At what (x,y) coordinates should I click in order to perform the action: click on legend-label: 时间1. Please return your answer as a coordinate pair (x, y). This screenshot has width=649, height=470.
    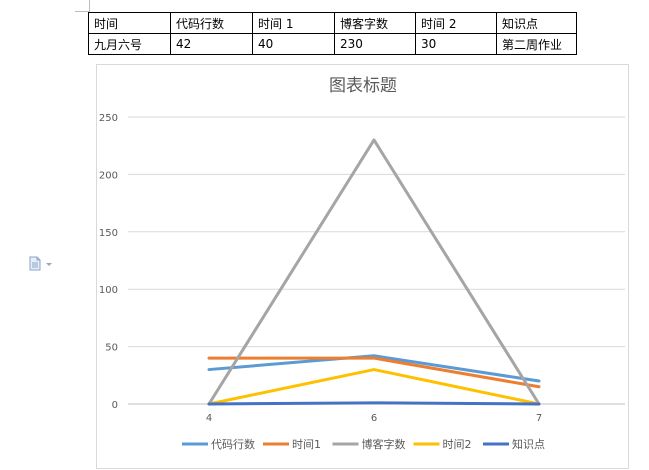
    Looking at the image, I should click on (306, 444).